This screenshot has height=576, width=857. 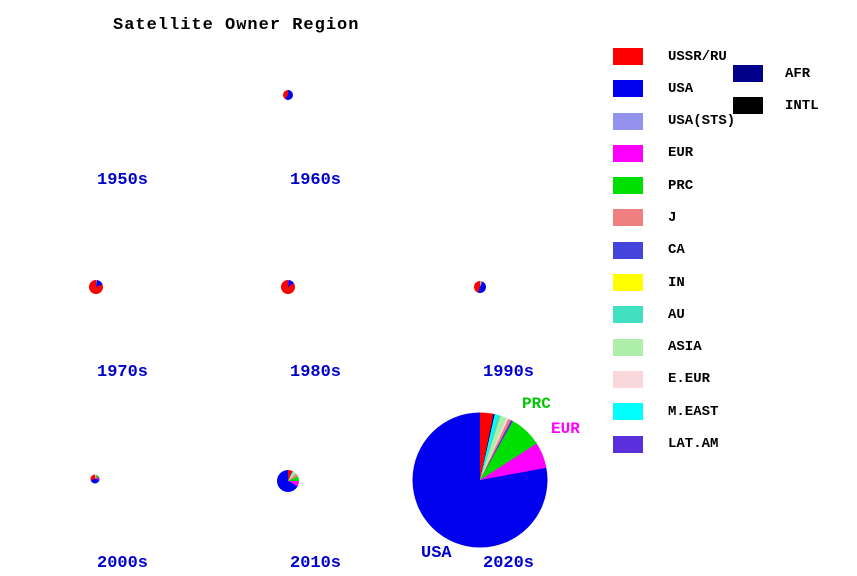 What do you see at coordinates (316, 180) in the screenshot?
I see `decade-label-1960s: 1960s` at bounding box center [316, 180].